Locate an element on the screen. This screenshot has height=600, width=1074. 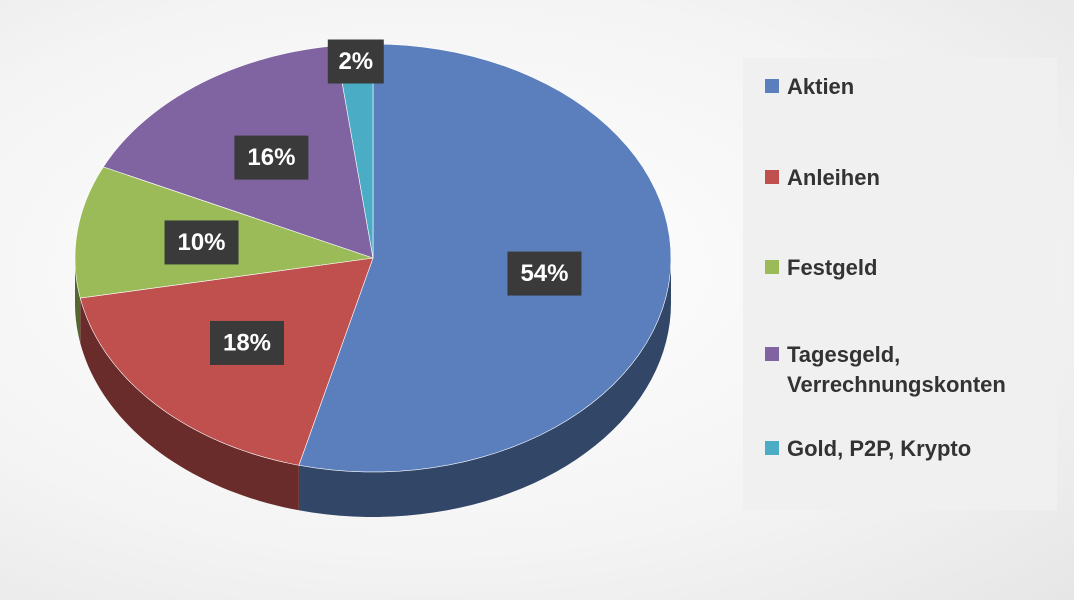
value-label: 16% is located at coordinates (271, 157).